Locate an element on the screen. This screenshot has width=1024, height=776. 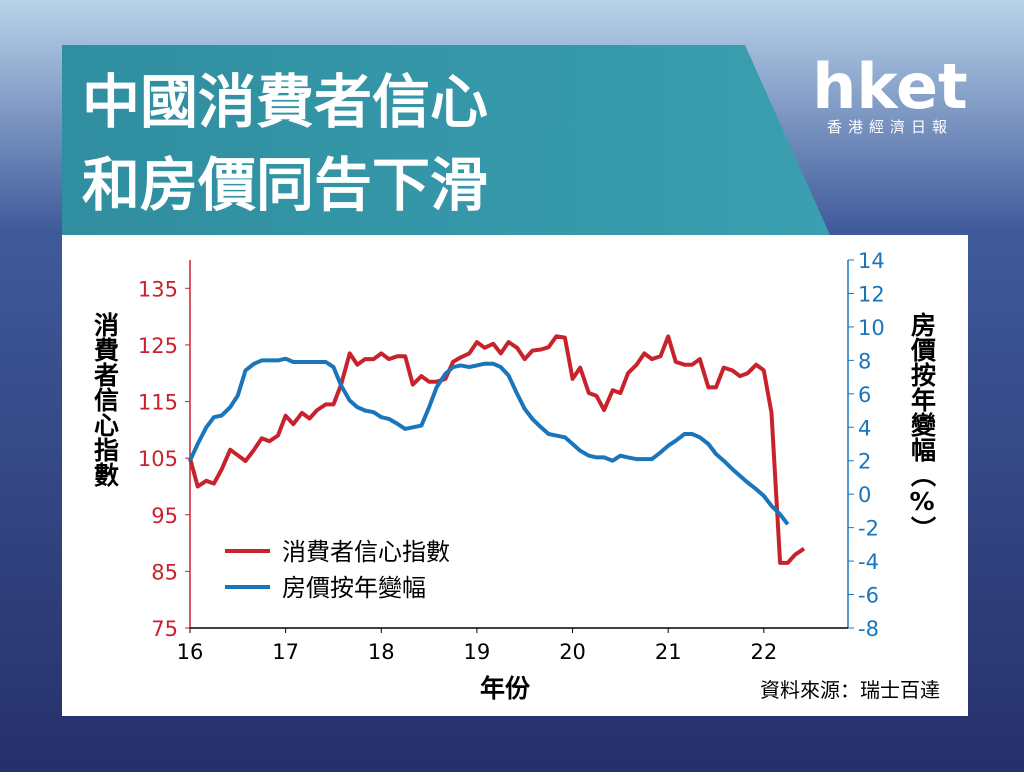
y-tick-label: 85 is located at coordinates (164, 572).